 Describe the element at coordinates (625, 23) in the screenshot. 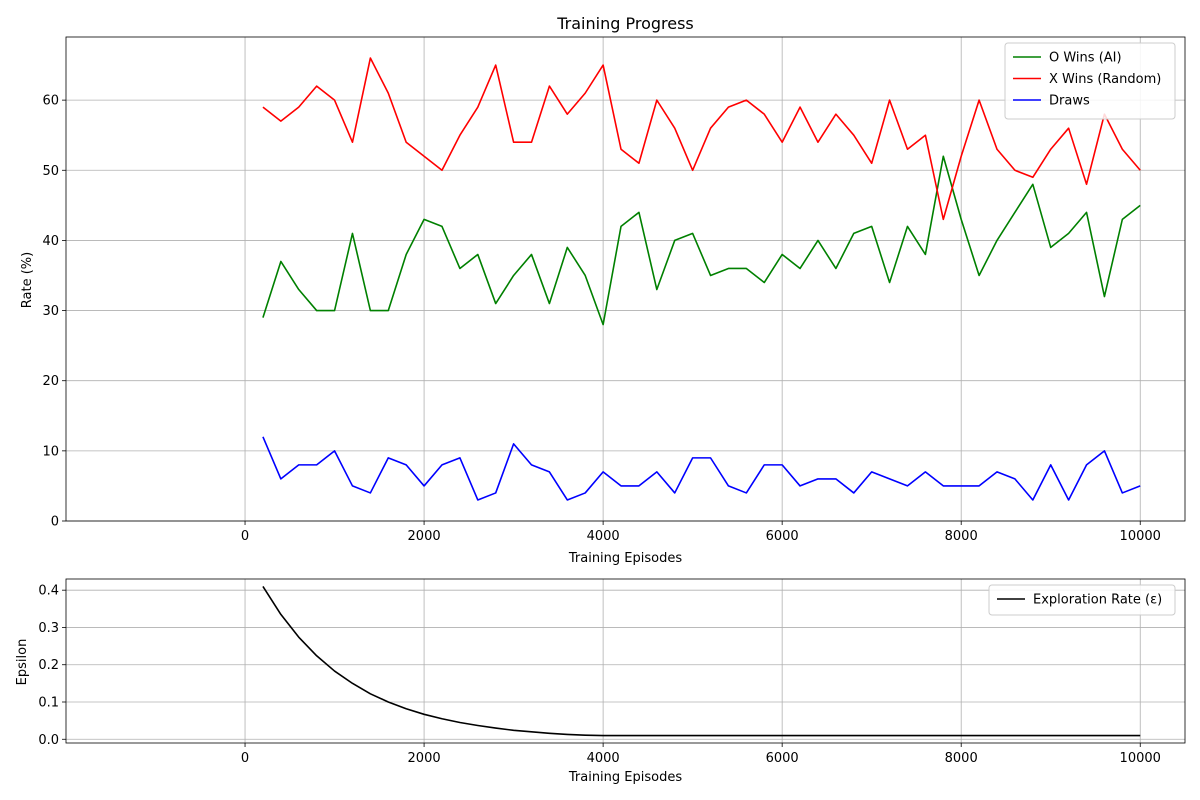

I see `chart-title: Training Progress` at that location.